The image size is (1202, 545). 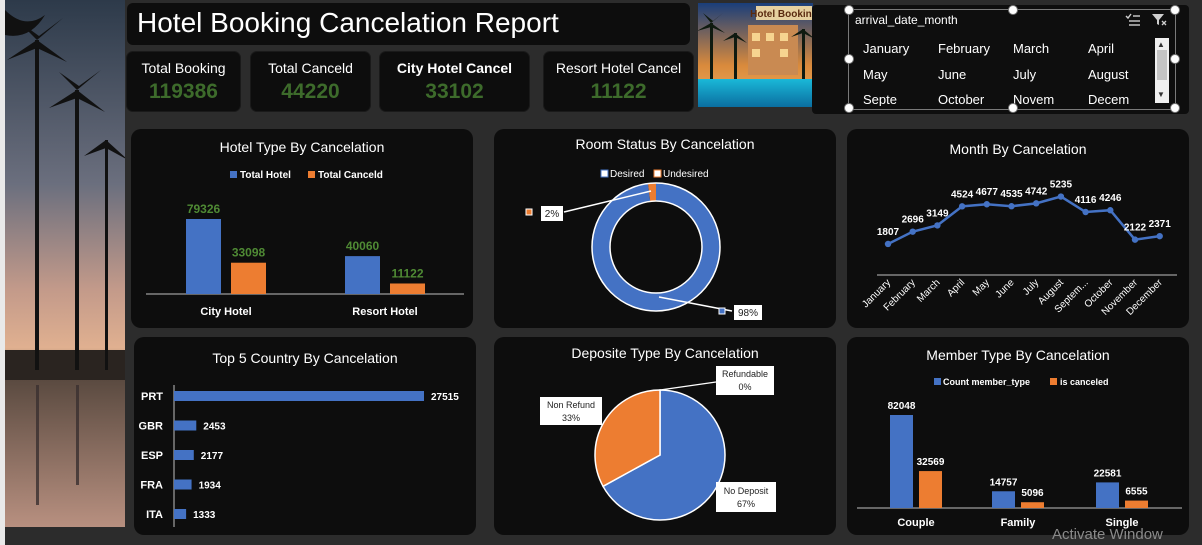 I want to click on legend-label: Total Hotel, so click(x=265, y=175).